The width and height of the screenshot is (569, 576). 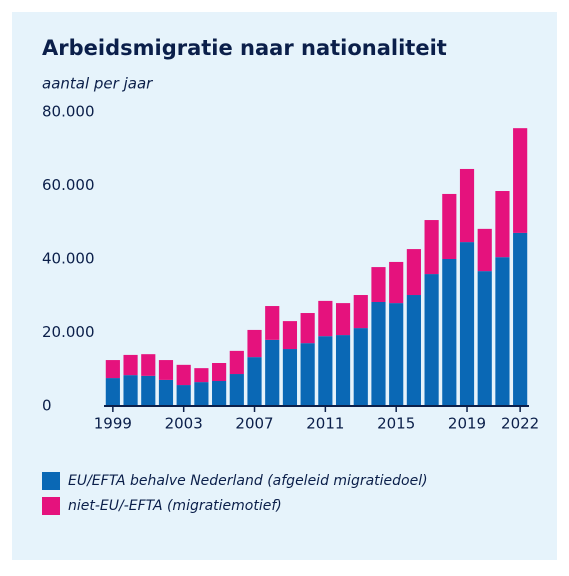 What do you see at coordinates (113, 424) in the screenshot?
I see `x-tick-label: 1999` at bounding box center [113, 424].